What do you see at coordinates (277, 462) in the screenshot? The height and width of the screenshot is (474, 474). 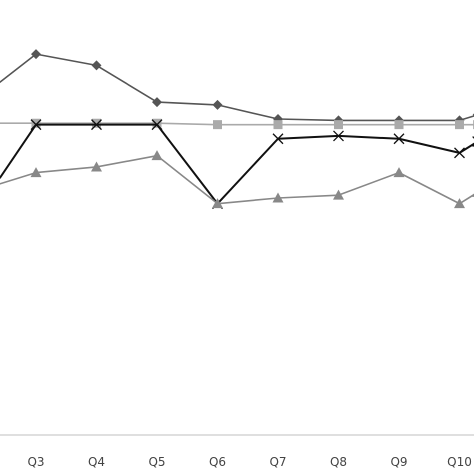 I see `x-tick-label: Q7` at bounding box center [277, 462].